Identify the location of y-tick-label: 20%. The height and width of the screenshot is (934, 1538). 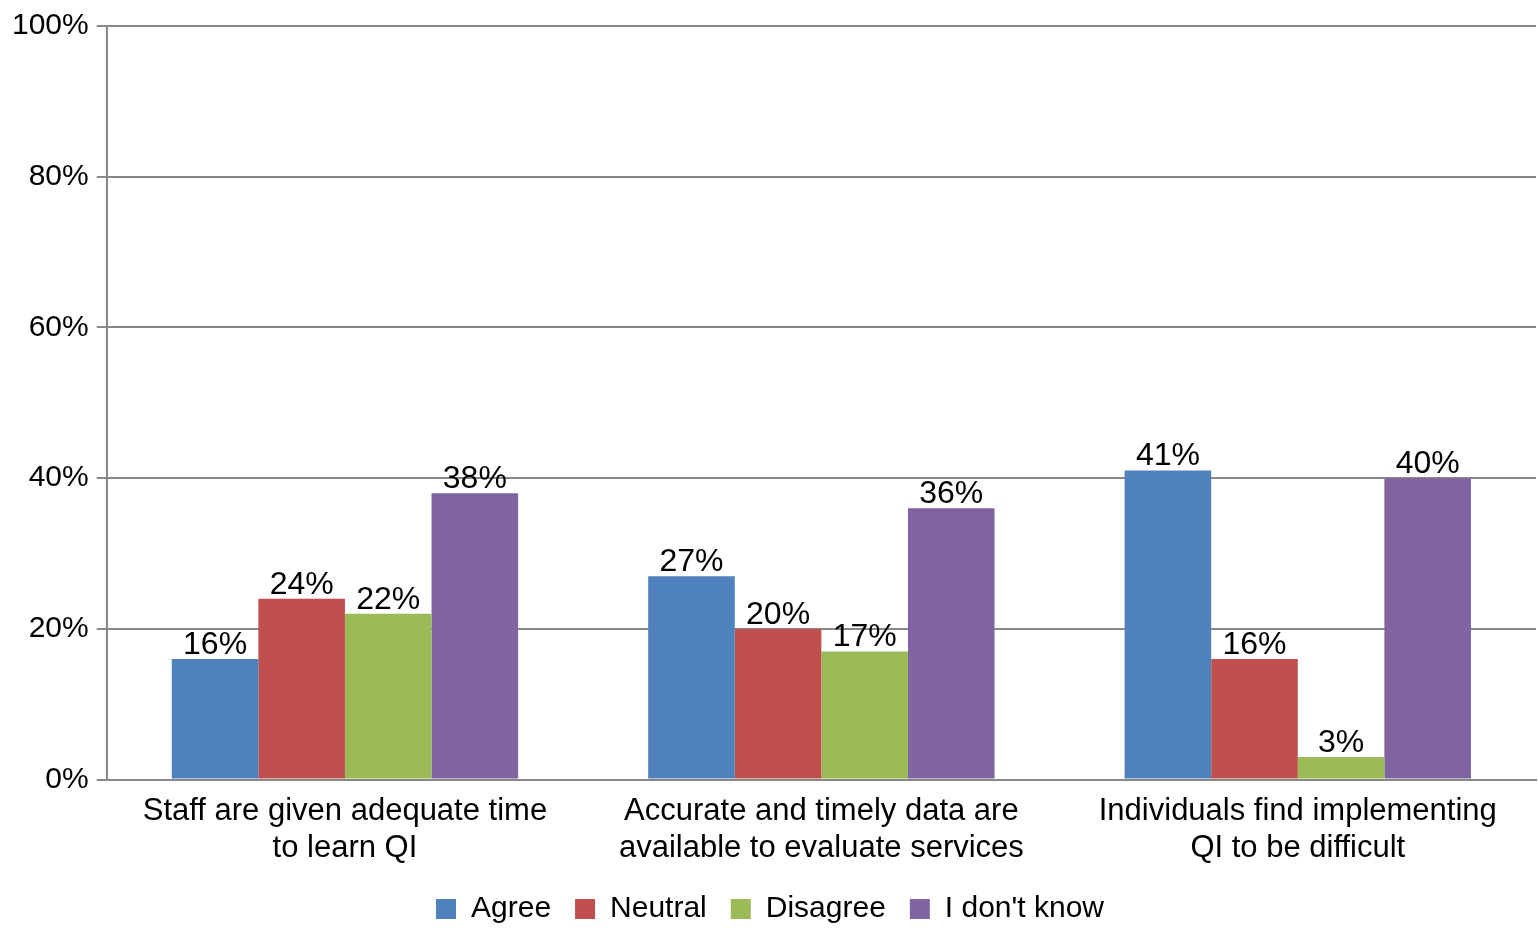
(58, 627).